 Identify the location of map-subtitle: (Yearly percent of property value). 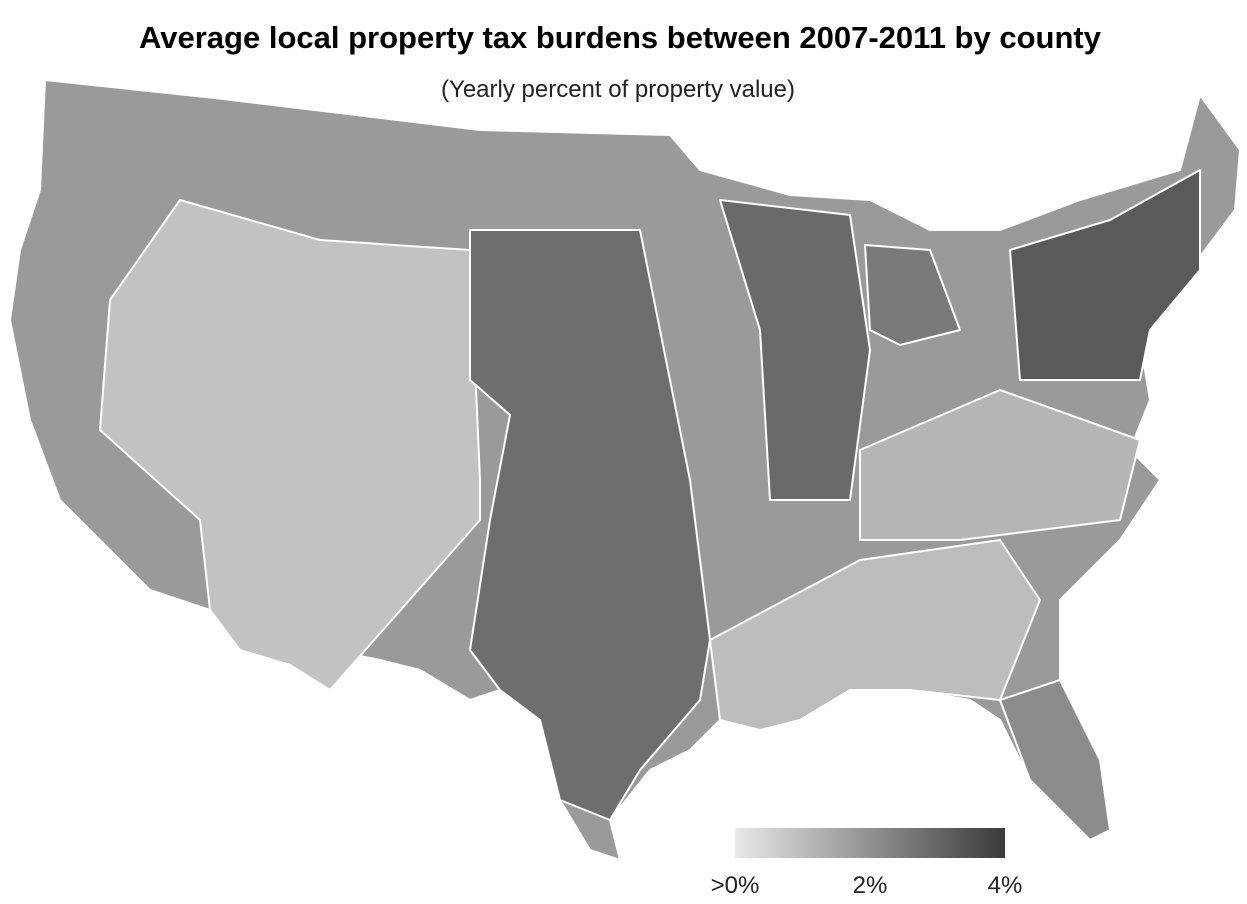
(618, 89).